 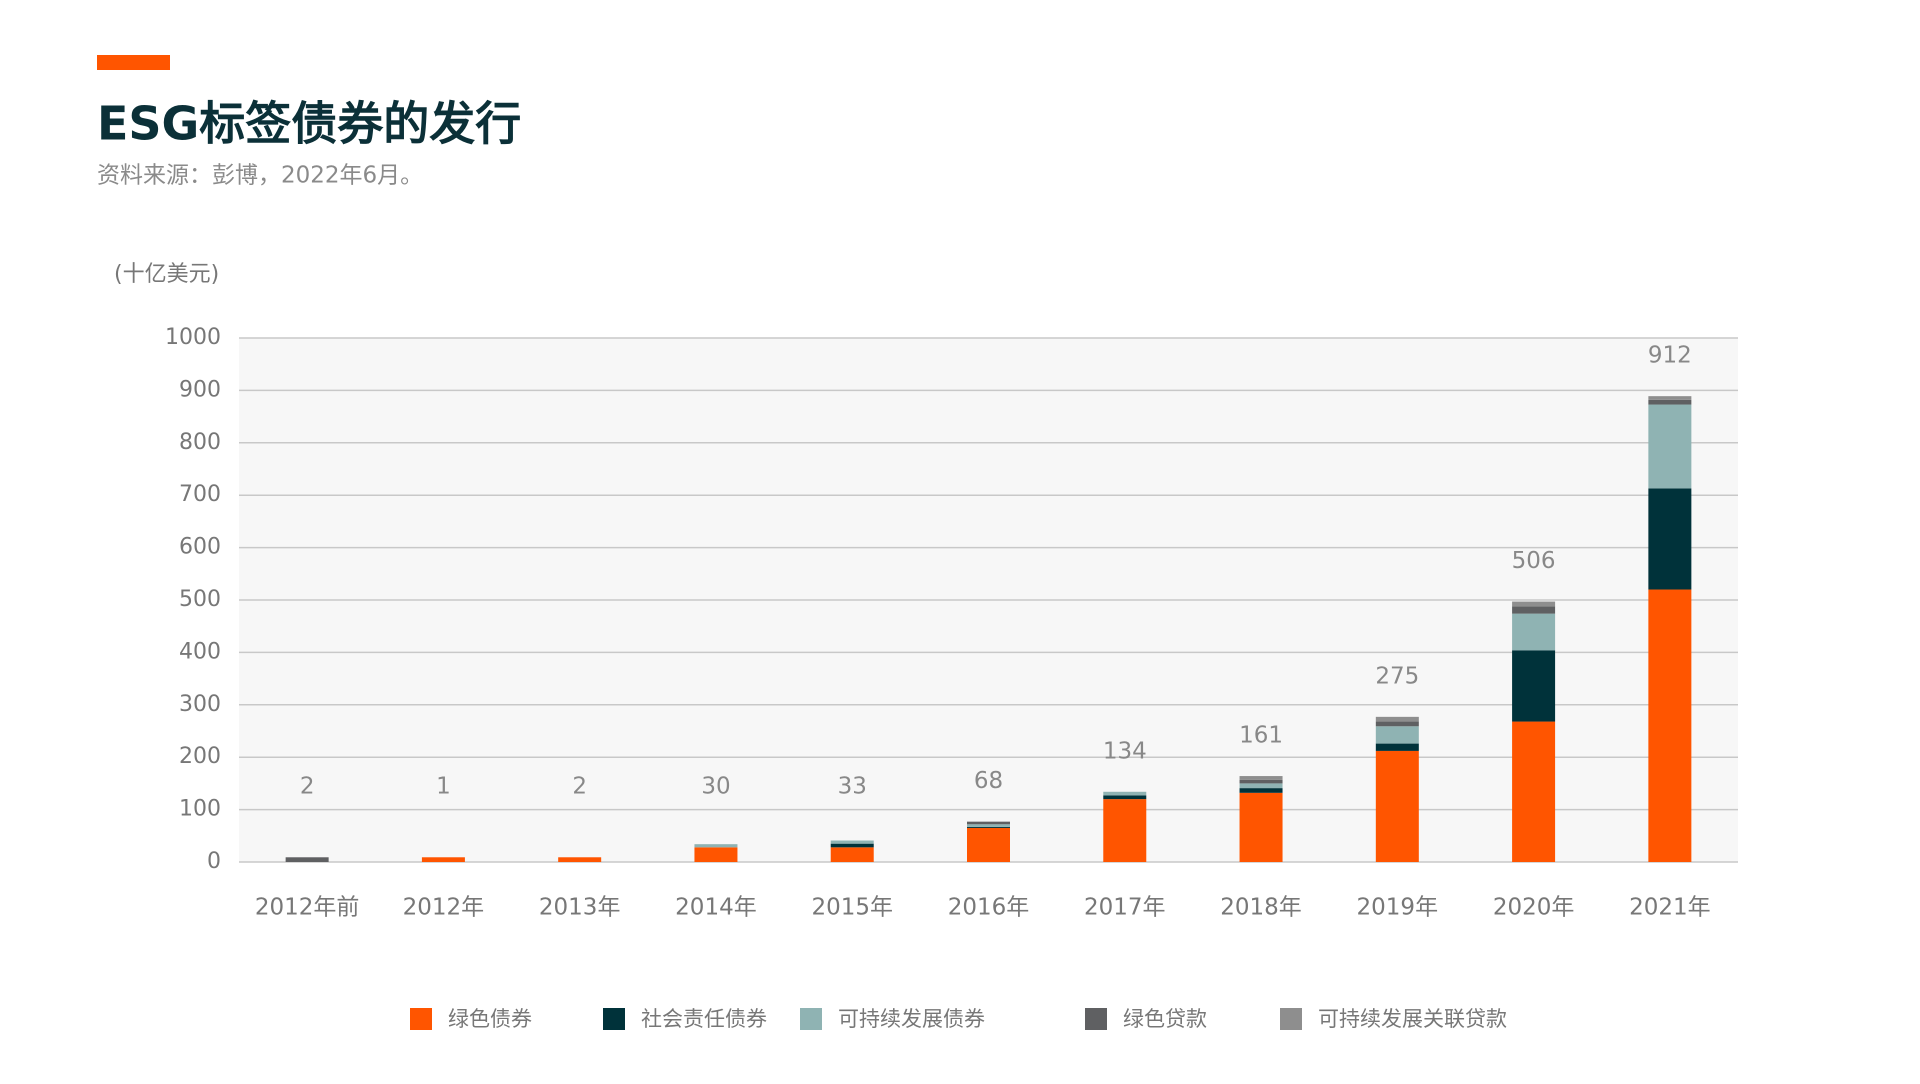 I want to click on y-tick-label: 200, so click(x=200, y=756).